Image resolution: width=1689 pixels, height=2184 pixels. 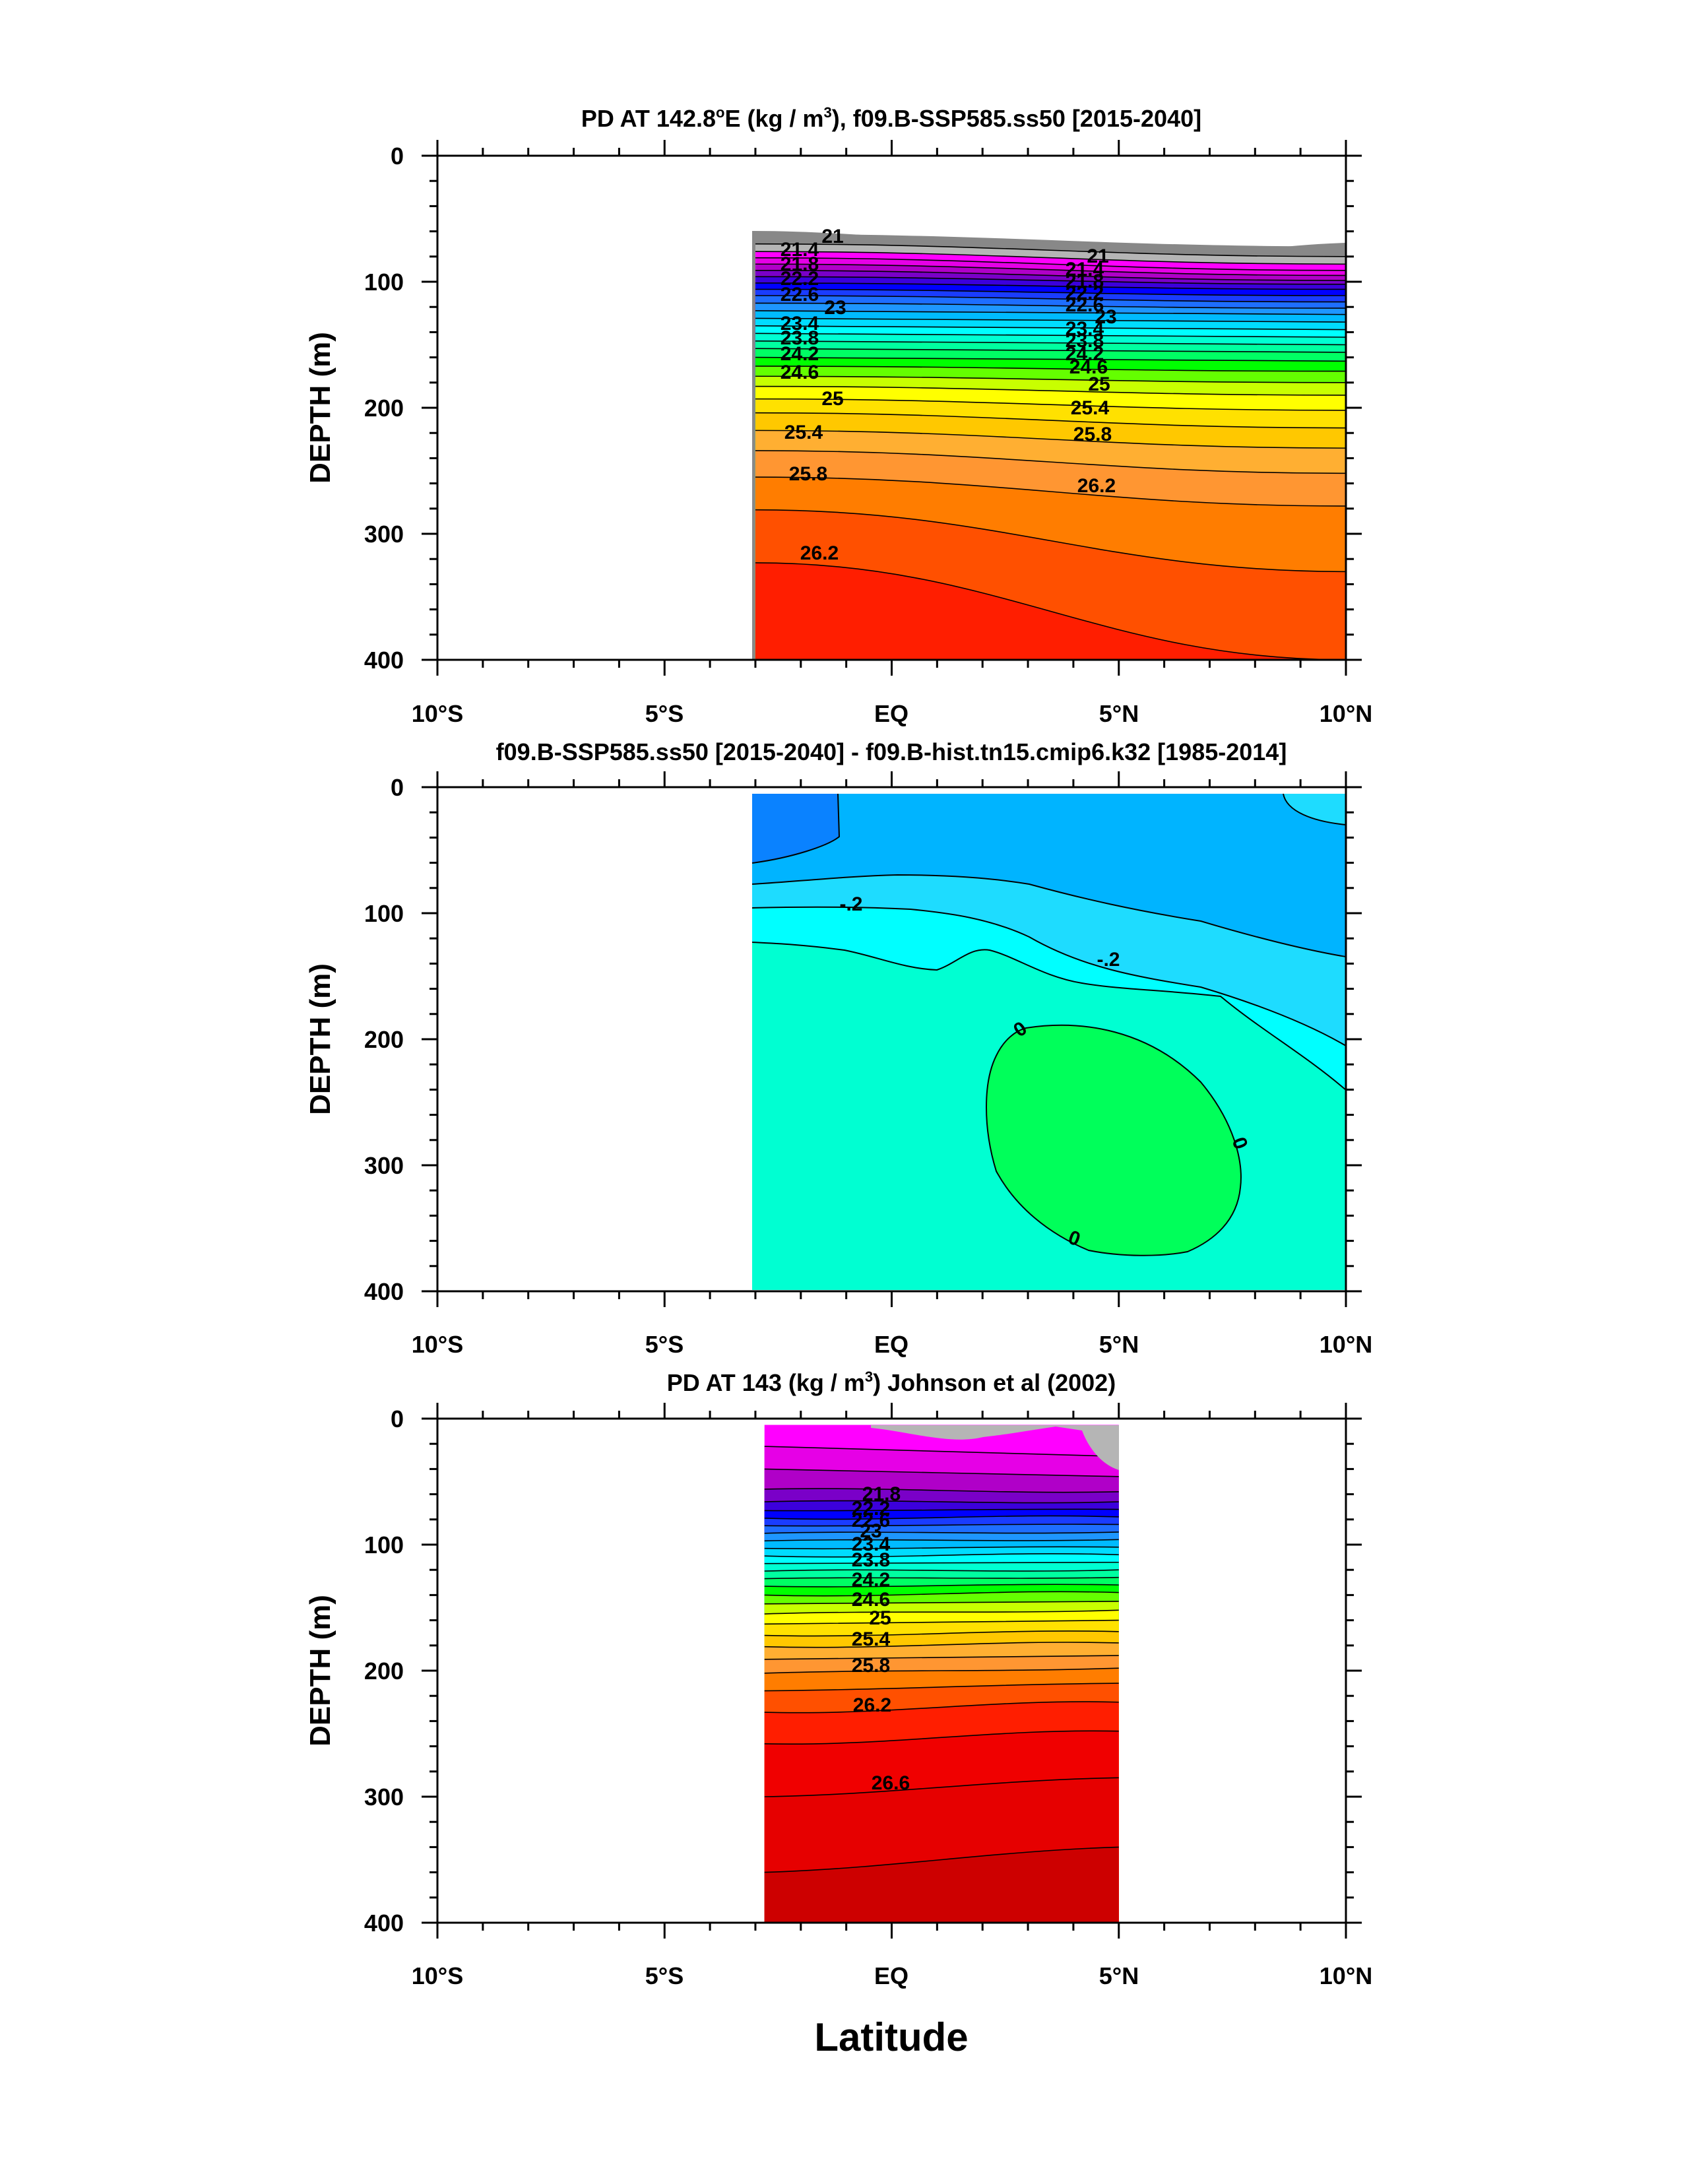 I want to click on p1-clab-west-24-6: 24.6, so click(x=800, y=372).